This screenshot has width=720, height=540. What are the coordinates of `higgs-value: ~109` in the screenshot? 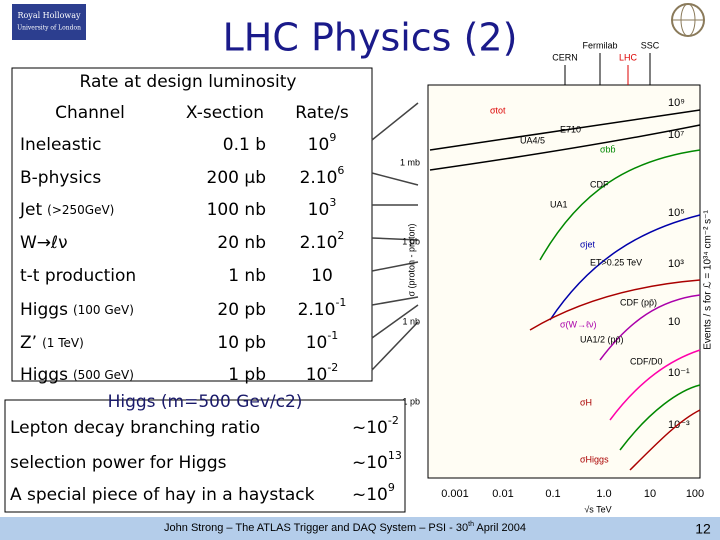 It's located at (373, 493).